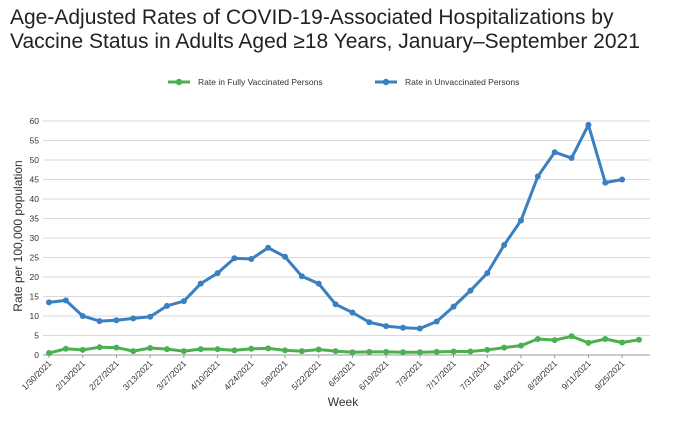  Describe the element at coordinates (610, 375) in the screenshot. I see `x-tick-label: 9/25/2021` at that location.